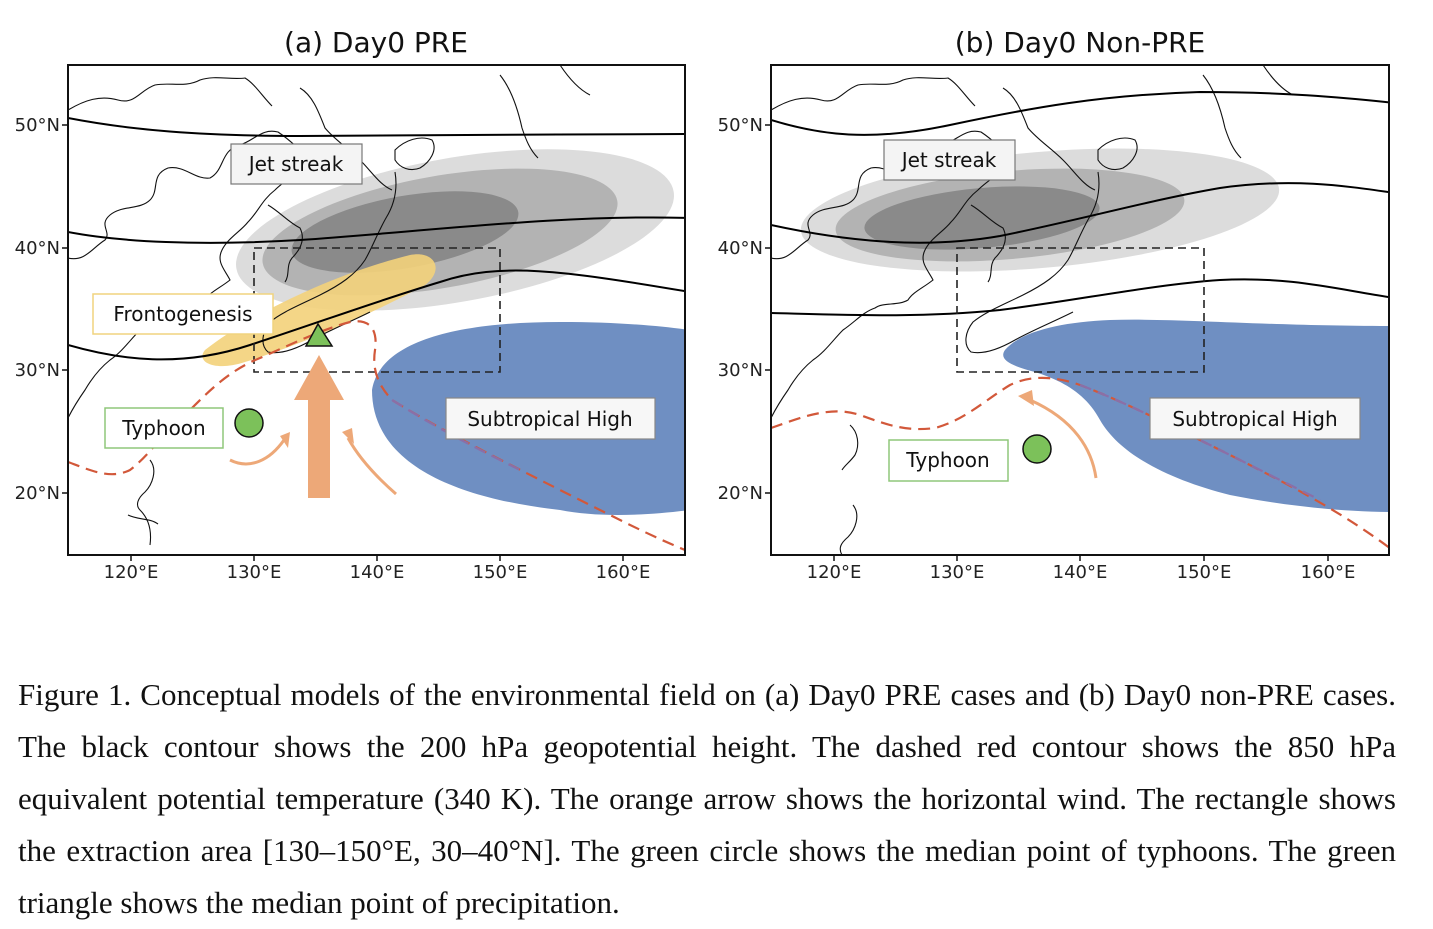 The image size is (1433, 929). I want to click on panel-a-lon-tick-160: 160°E, so click(623, 572).